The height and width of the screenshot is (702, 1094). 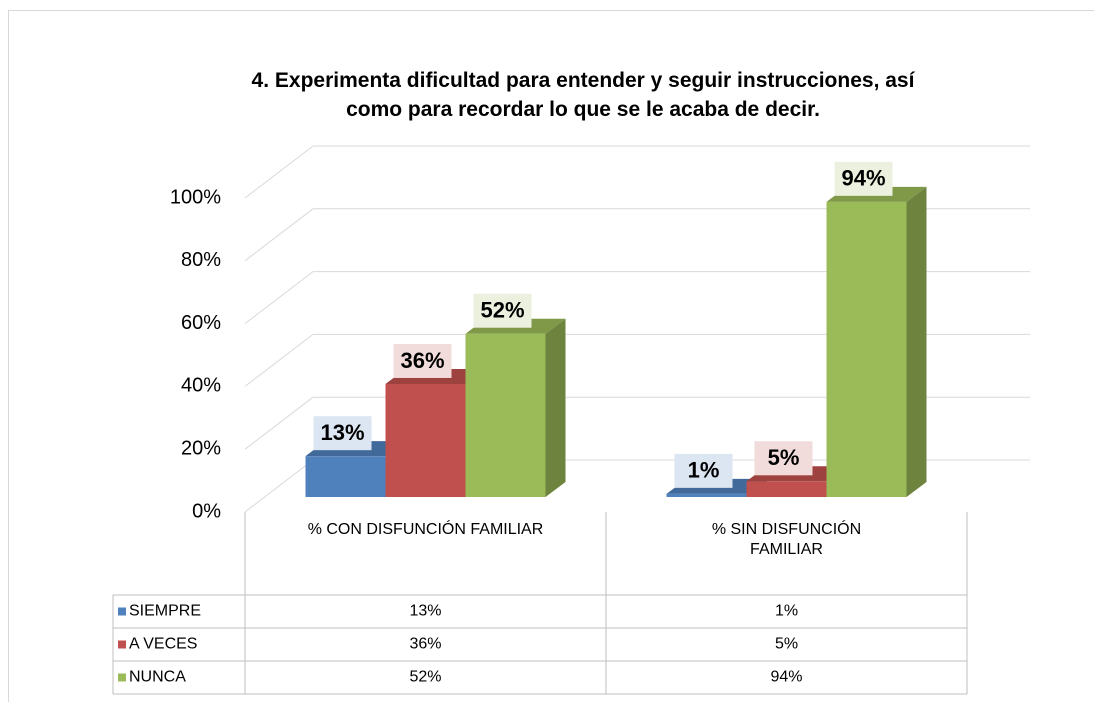 What do you see at coordinates (425, 644) in the screenshot?
I see `table-cell: 36%` at bounding box center [425, 644].